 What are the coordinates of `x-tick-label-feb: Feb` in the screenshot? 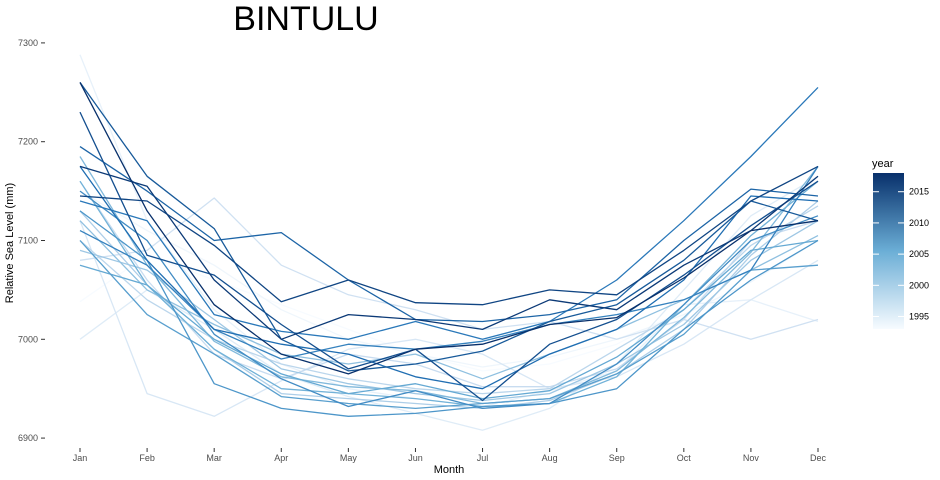 It's located at (147, 458).